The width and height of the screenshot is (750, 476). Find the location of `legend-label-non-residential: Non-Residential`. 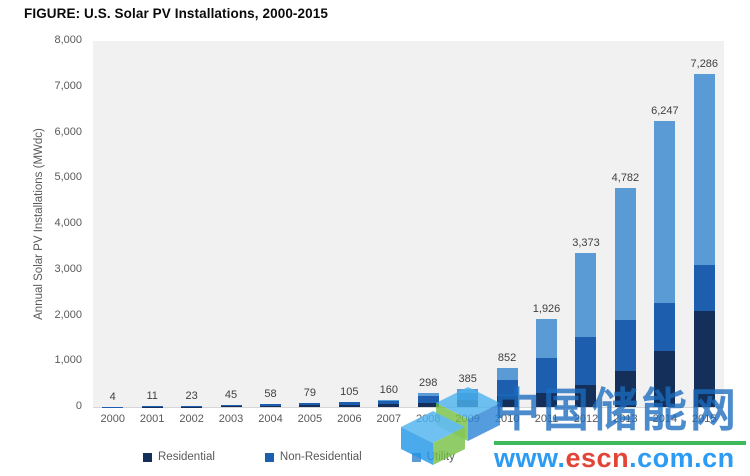

legend-label-non-residential: Non-Residential is located at coordinates (320, 457).